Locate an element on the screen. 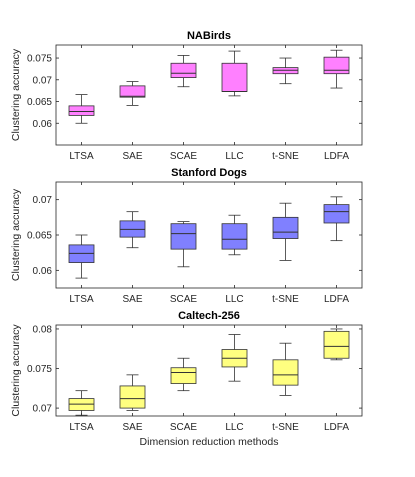 This screenshot has height=477, width=415. y-tick-label: 0.08 is located at coordinates (43, 329).